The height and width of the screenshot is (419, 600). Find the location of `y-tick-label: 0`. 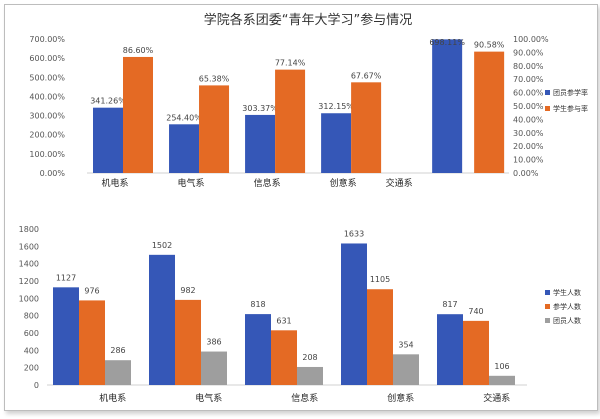

y-tick-label: 0 is located at coordinates (36, 385).